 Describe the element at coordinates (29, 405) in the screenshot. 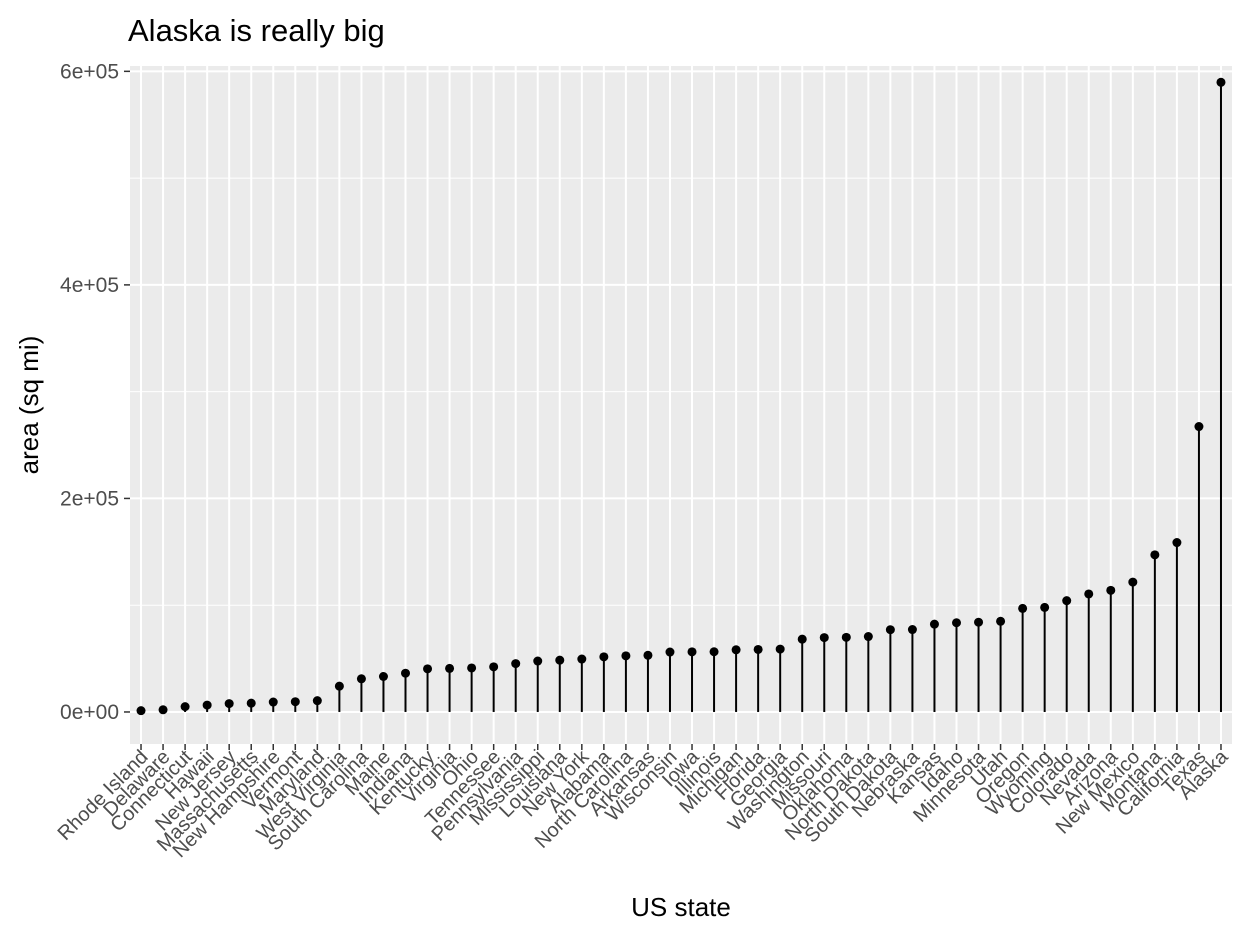

I see `y-axis-title: area (sq mi)` at that location.